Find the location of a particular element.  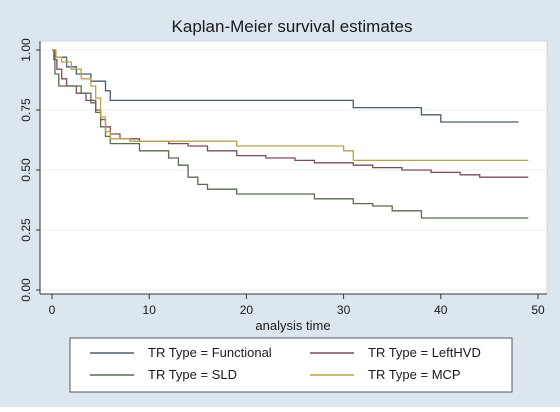

x-tick-label: 0 is located at coordinates (52, 310).